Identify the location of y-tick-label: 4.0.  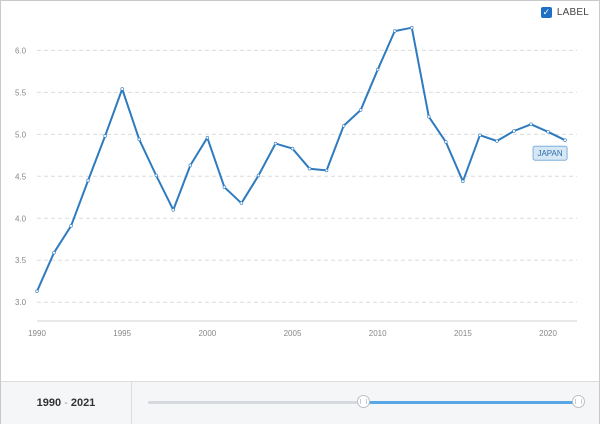
(21, 218).